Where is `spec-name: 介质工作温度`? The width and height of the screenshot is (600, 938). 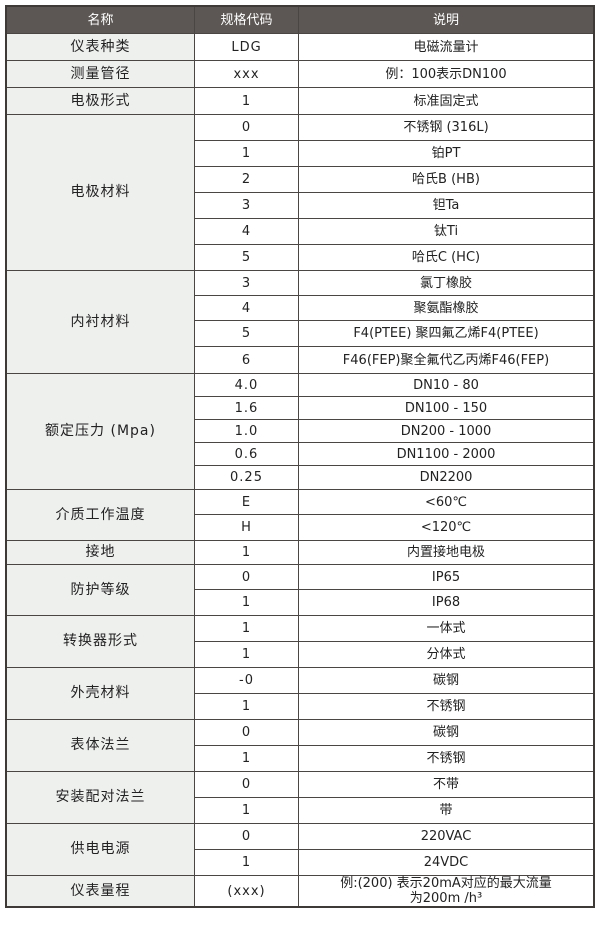
spec-name: 介质工作温度 is located at coordinates (100, 515).